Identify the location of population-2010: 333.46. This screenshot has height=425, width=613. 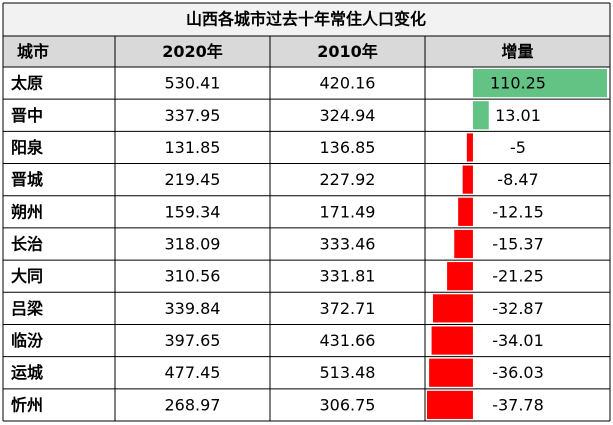
(348, 244).